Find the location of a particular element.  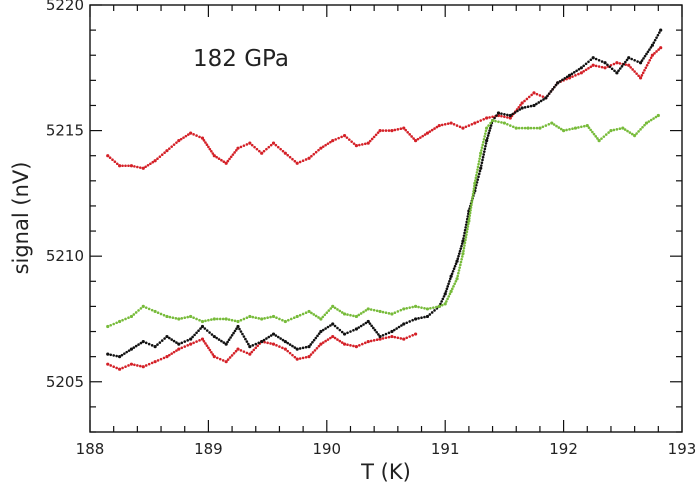

x-tick-label: 191 is located at coordinates (445, 449).